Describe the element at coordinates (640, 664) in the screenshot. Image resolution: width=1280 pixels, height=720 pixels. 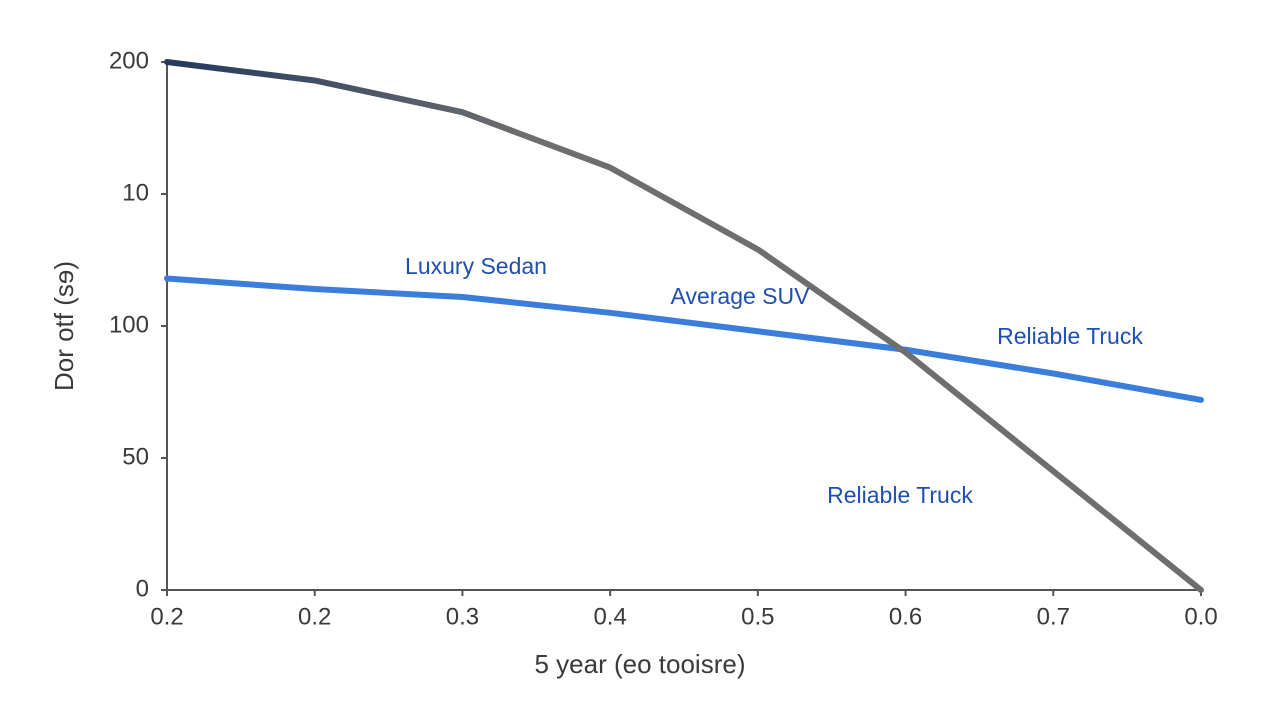
I see `x-axis-title: 5 year (eo tooisre)` at that location.